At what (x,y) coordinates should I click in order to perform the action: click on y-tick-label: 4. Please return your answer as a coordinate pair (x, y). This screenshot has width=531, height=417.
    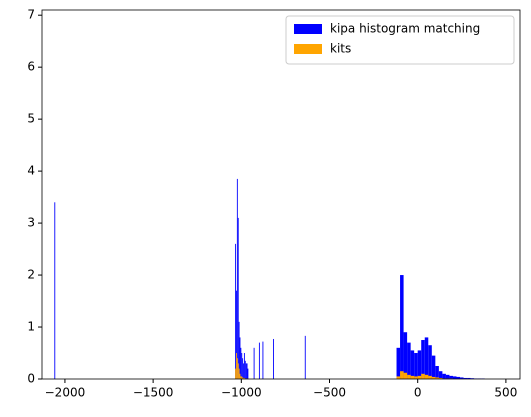
    Looking at the image, I should click on (31, 171).